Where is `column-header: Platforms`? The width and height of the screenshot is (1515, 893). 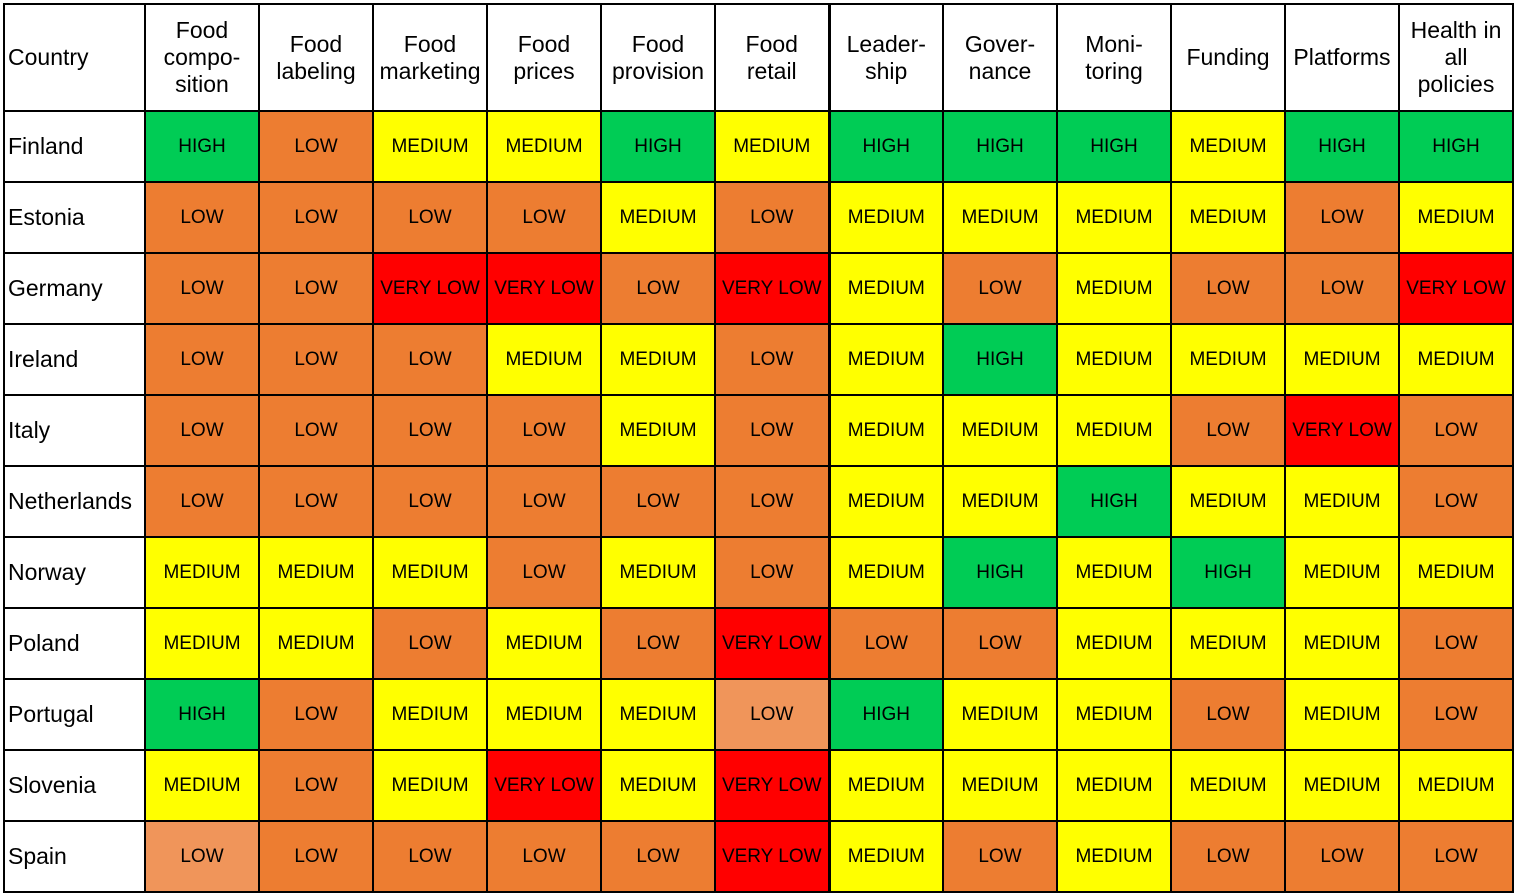
column-header: Platforms is located at coordinates (1342, 57).